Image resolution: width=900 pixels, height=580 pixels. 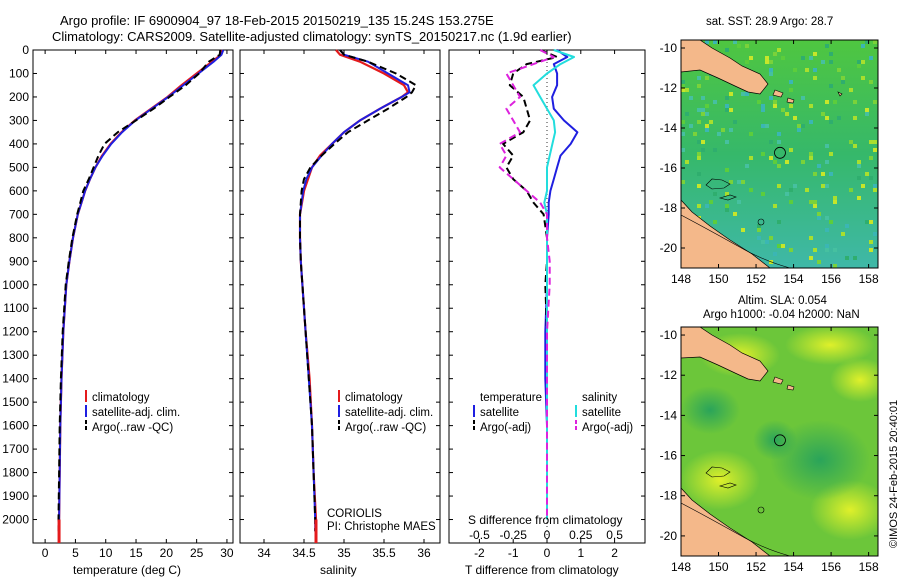 I want to click on x-tick-label: -2, so click(x=479, y=553).